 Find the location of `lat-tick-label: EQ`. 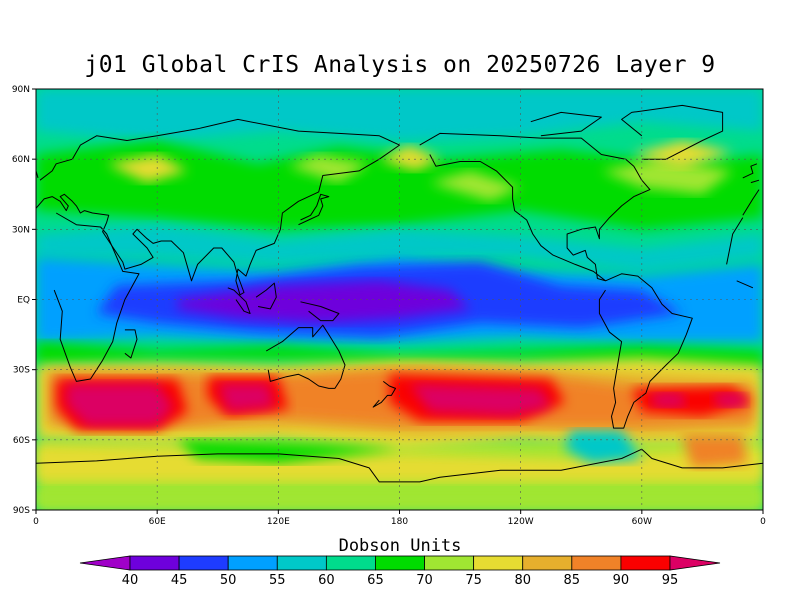

lat-tick-label: EQ is located at coordinates (23, 301).